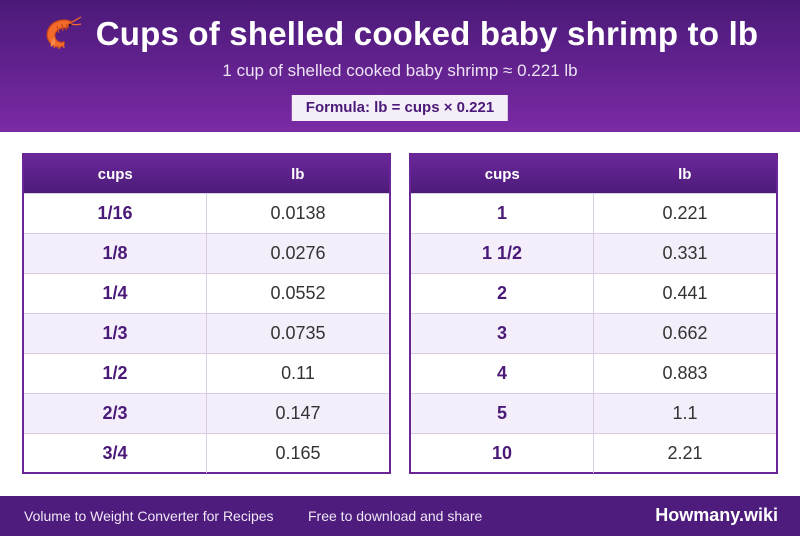 The height and width of the screenshot is (536, 800). Describe the element at coordinates (502, 413) in the screenshot. I see `cups-cell: 5` at that location.